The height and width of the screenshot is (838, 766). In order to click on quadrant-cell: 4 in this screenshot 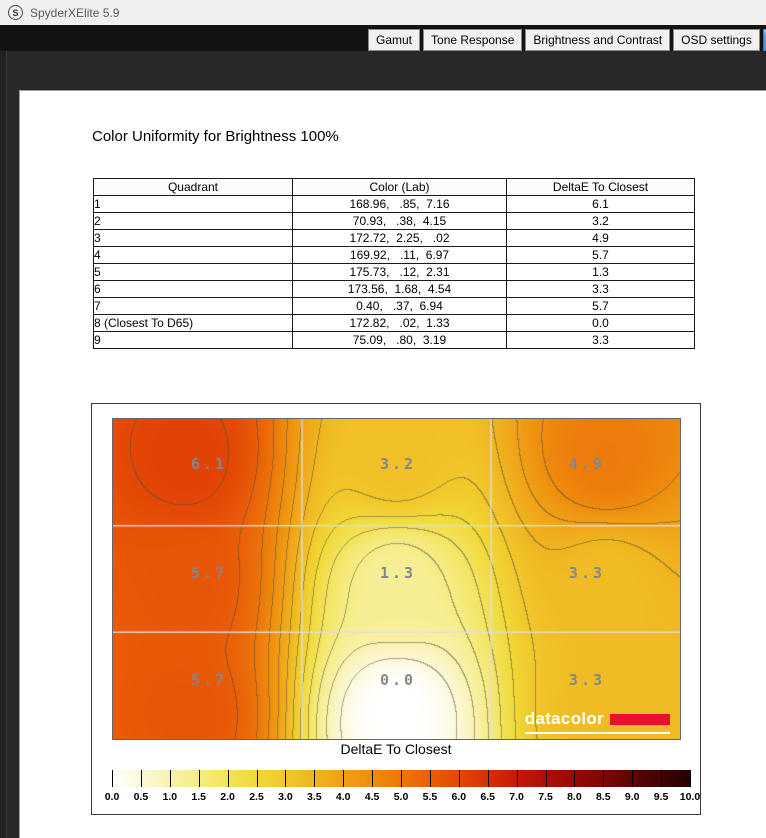, I will do `click(193, 255)`.